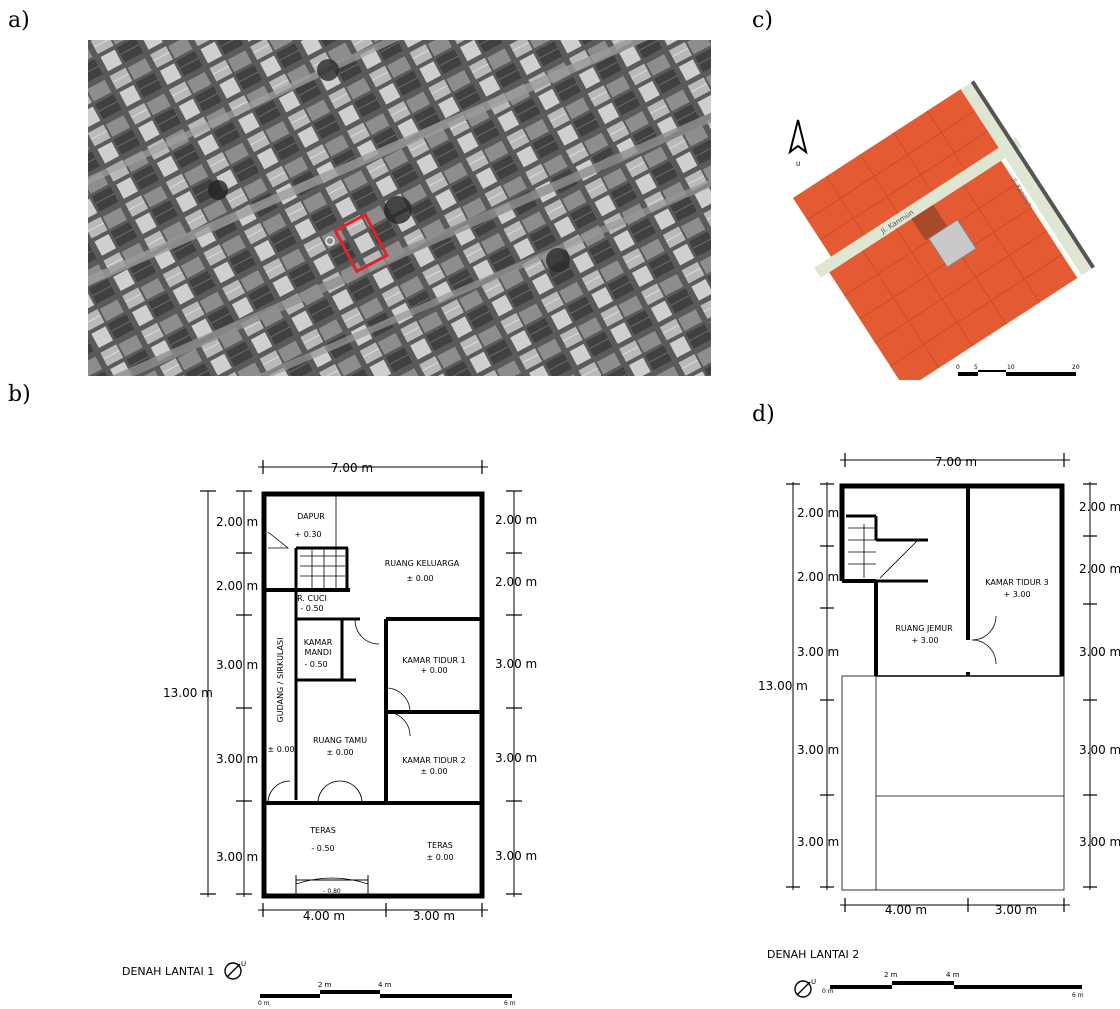 The image size is (1120, 1009). Describe the element at coordinates (315, 664) in the screenshot. I see `room-mandi-level: - 0.50` at that location.